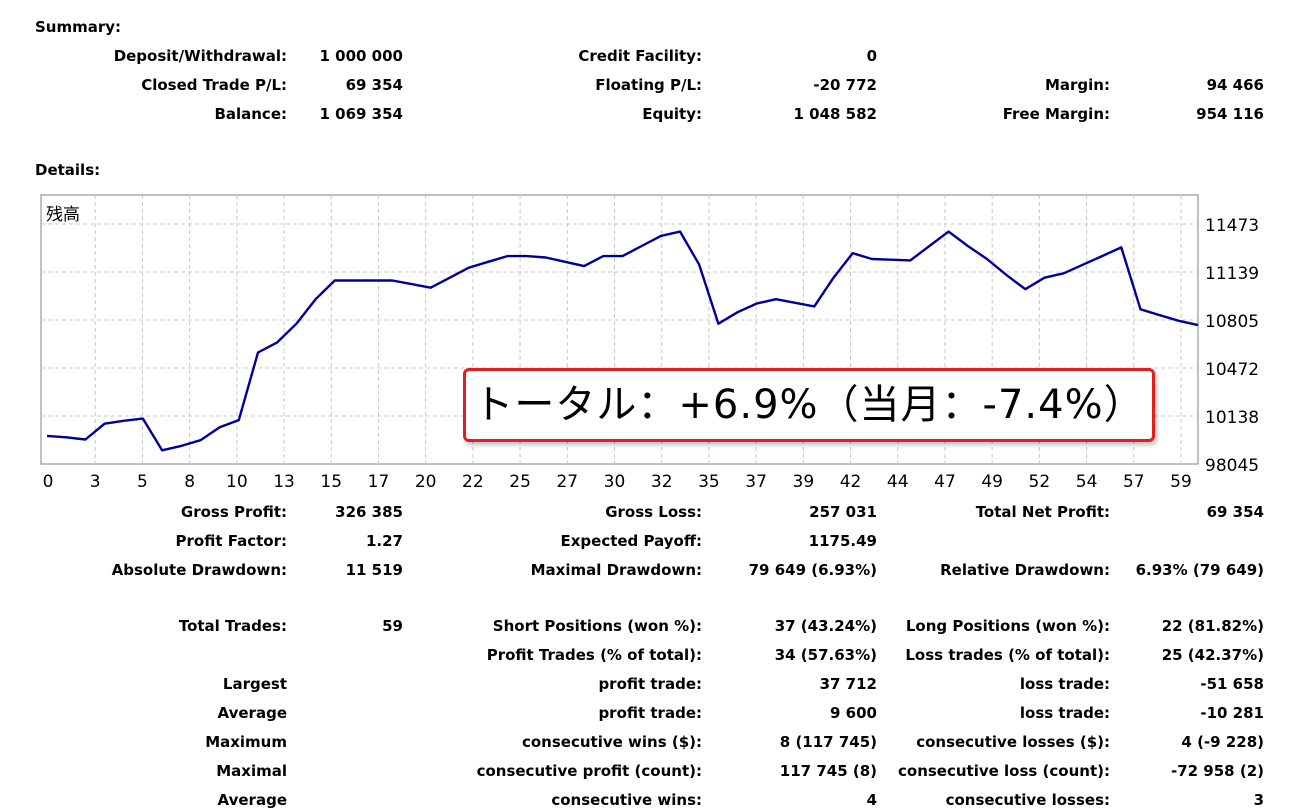 This screenshot has width=1298, height=811. Describe the element at coordinates (640, 56) in the screenshot. I see `summary-label: Credit Facility:` at that location.